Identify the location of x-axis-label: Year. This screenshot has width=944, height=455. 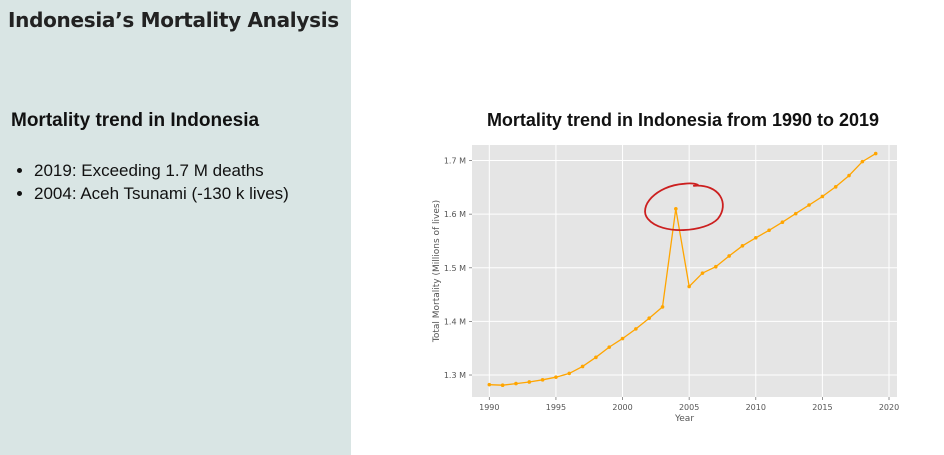
(684, 419).